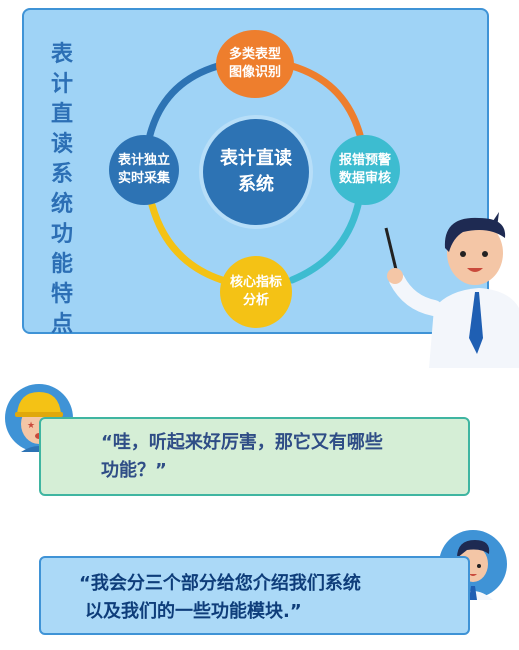 This screenshot has width=519, height=650. Describe the element at coordinates (31, 426) in the screenshot. I see `star-eye-left: ★` at that location.